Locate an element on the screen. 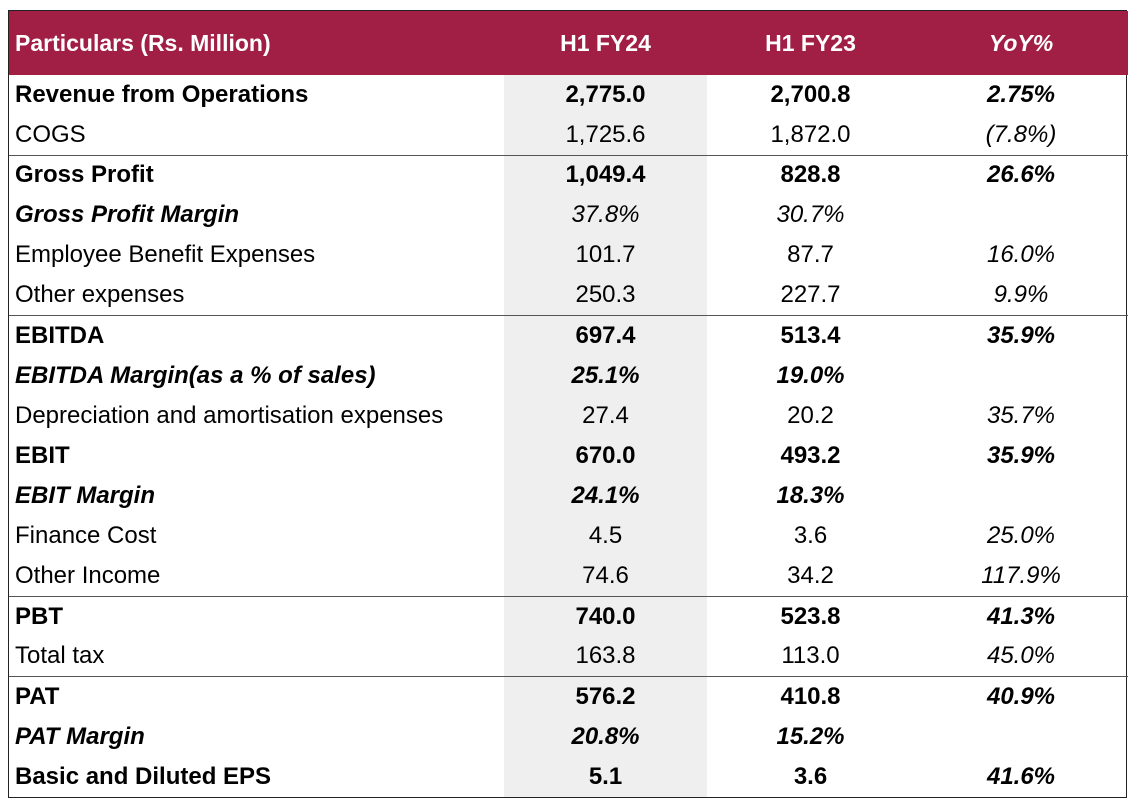 Image resolution: width=1139 pixels, height=809 pixels. table-row: Gross Profit 1,049.4 828.8 26.6% is located at coordinates (568, 175).